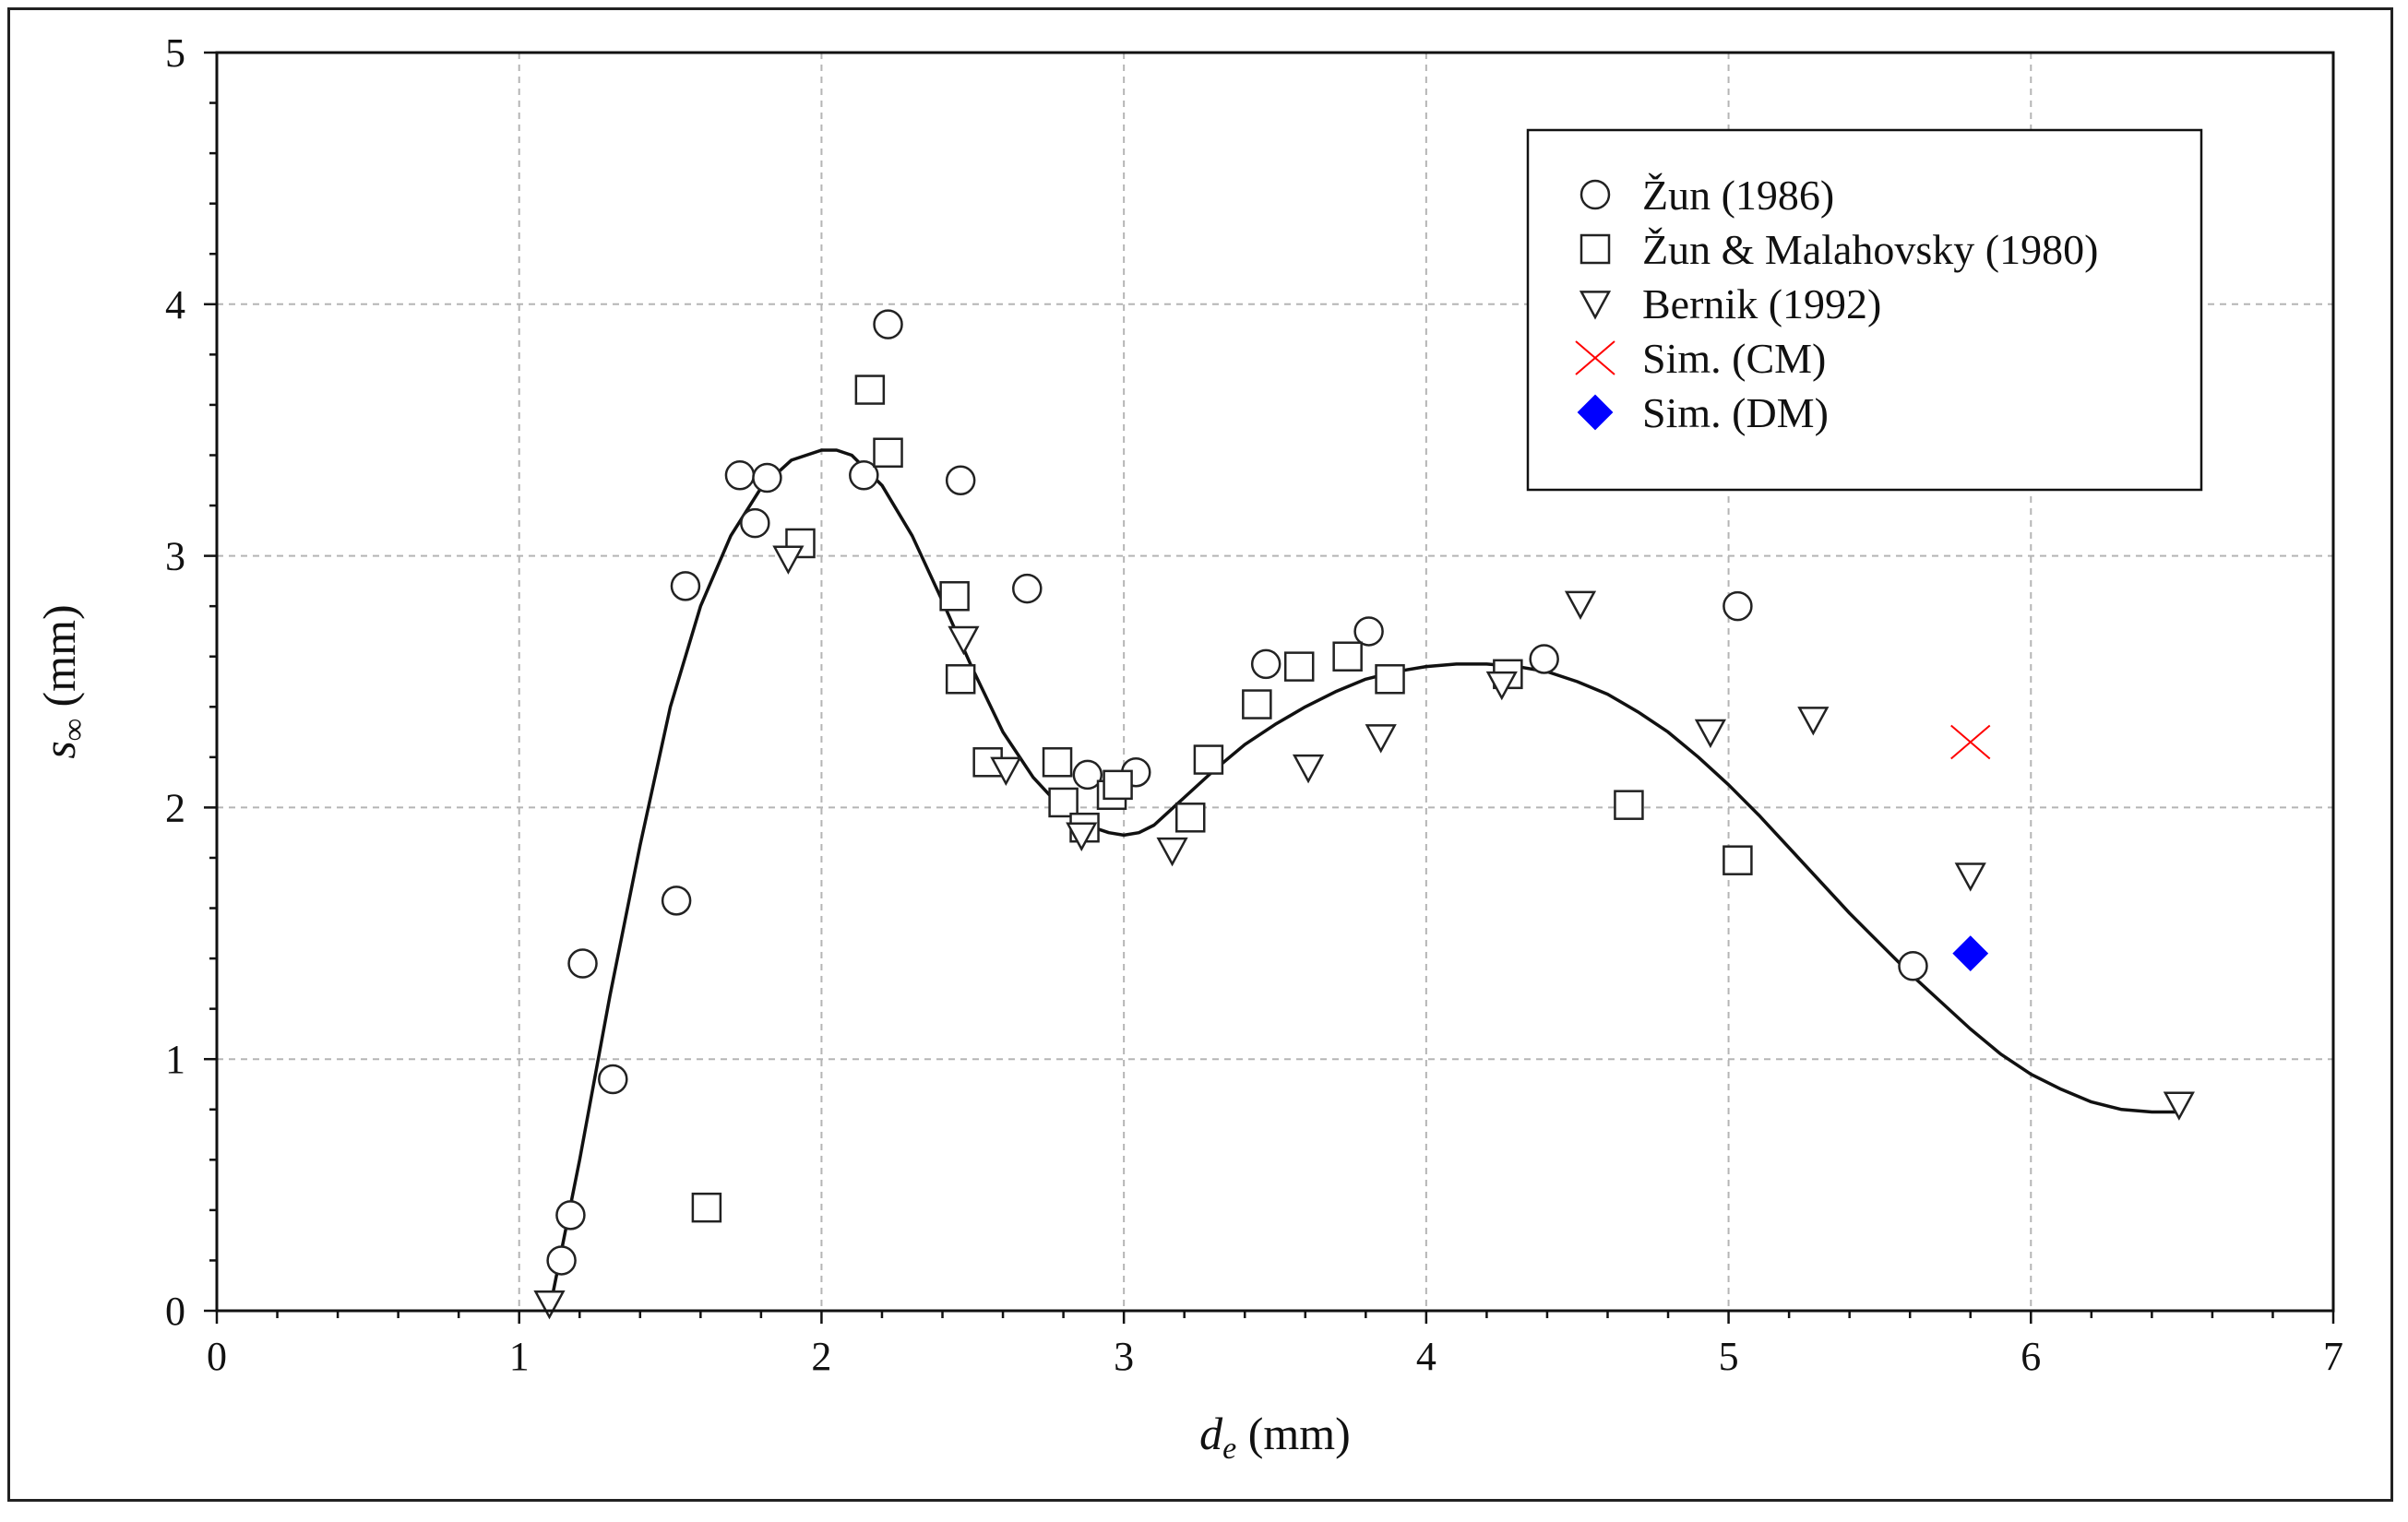 This screenshot has height=1522, width=2408. I want to click on y-axis-subscript: ∞, so click(74, 730).